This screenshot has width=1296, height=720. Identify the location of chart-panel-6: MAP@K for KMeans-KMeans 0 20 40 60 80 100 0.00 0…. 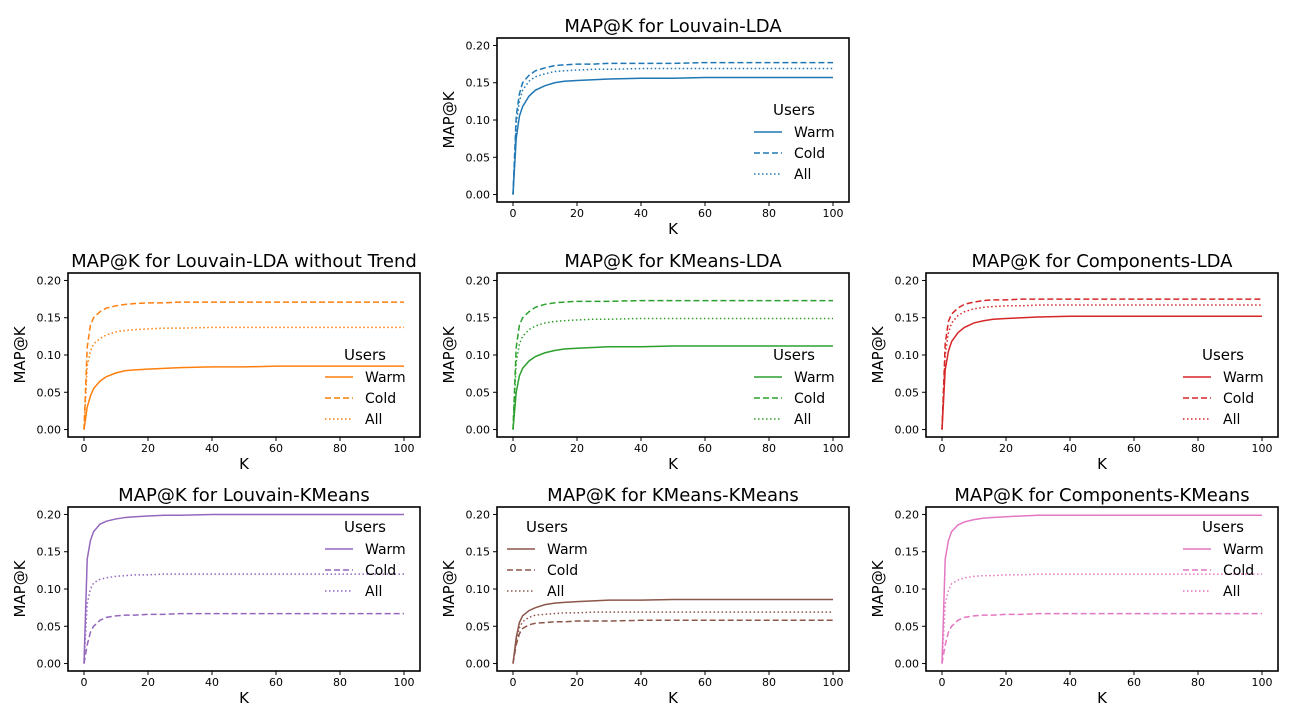
(645, 596).